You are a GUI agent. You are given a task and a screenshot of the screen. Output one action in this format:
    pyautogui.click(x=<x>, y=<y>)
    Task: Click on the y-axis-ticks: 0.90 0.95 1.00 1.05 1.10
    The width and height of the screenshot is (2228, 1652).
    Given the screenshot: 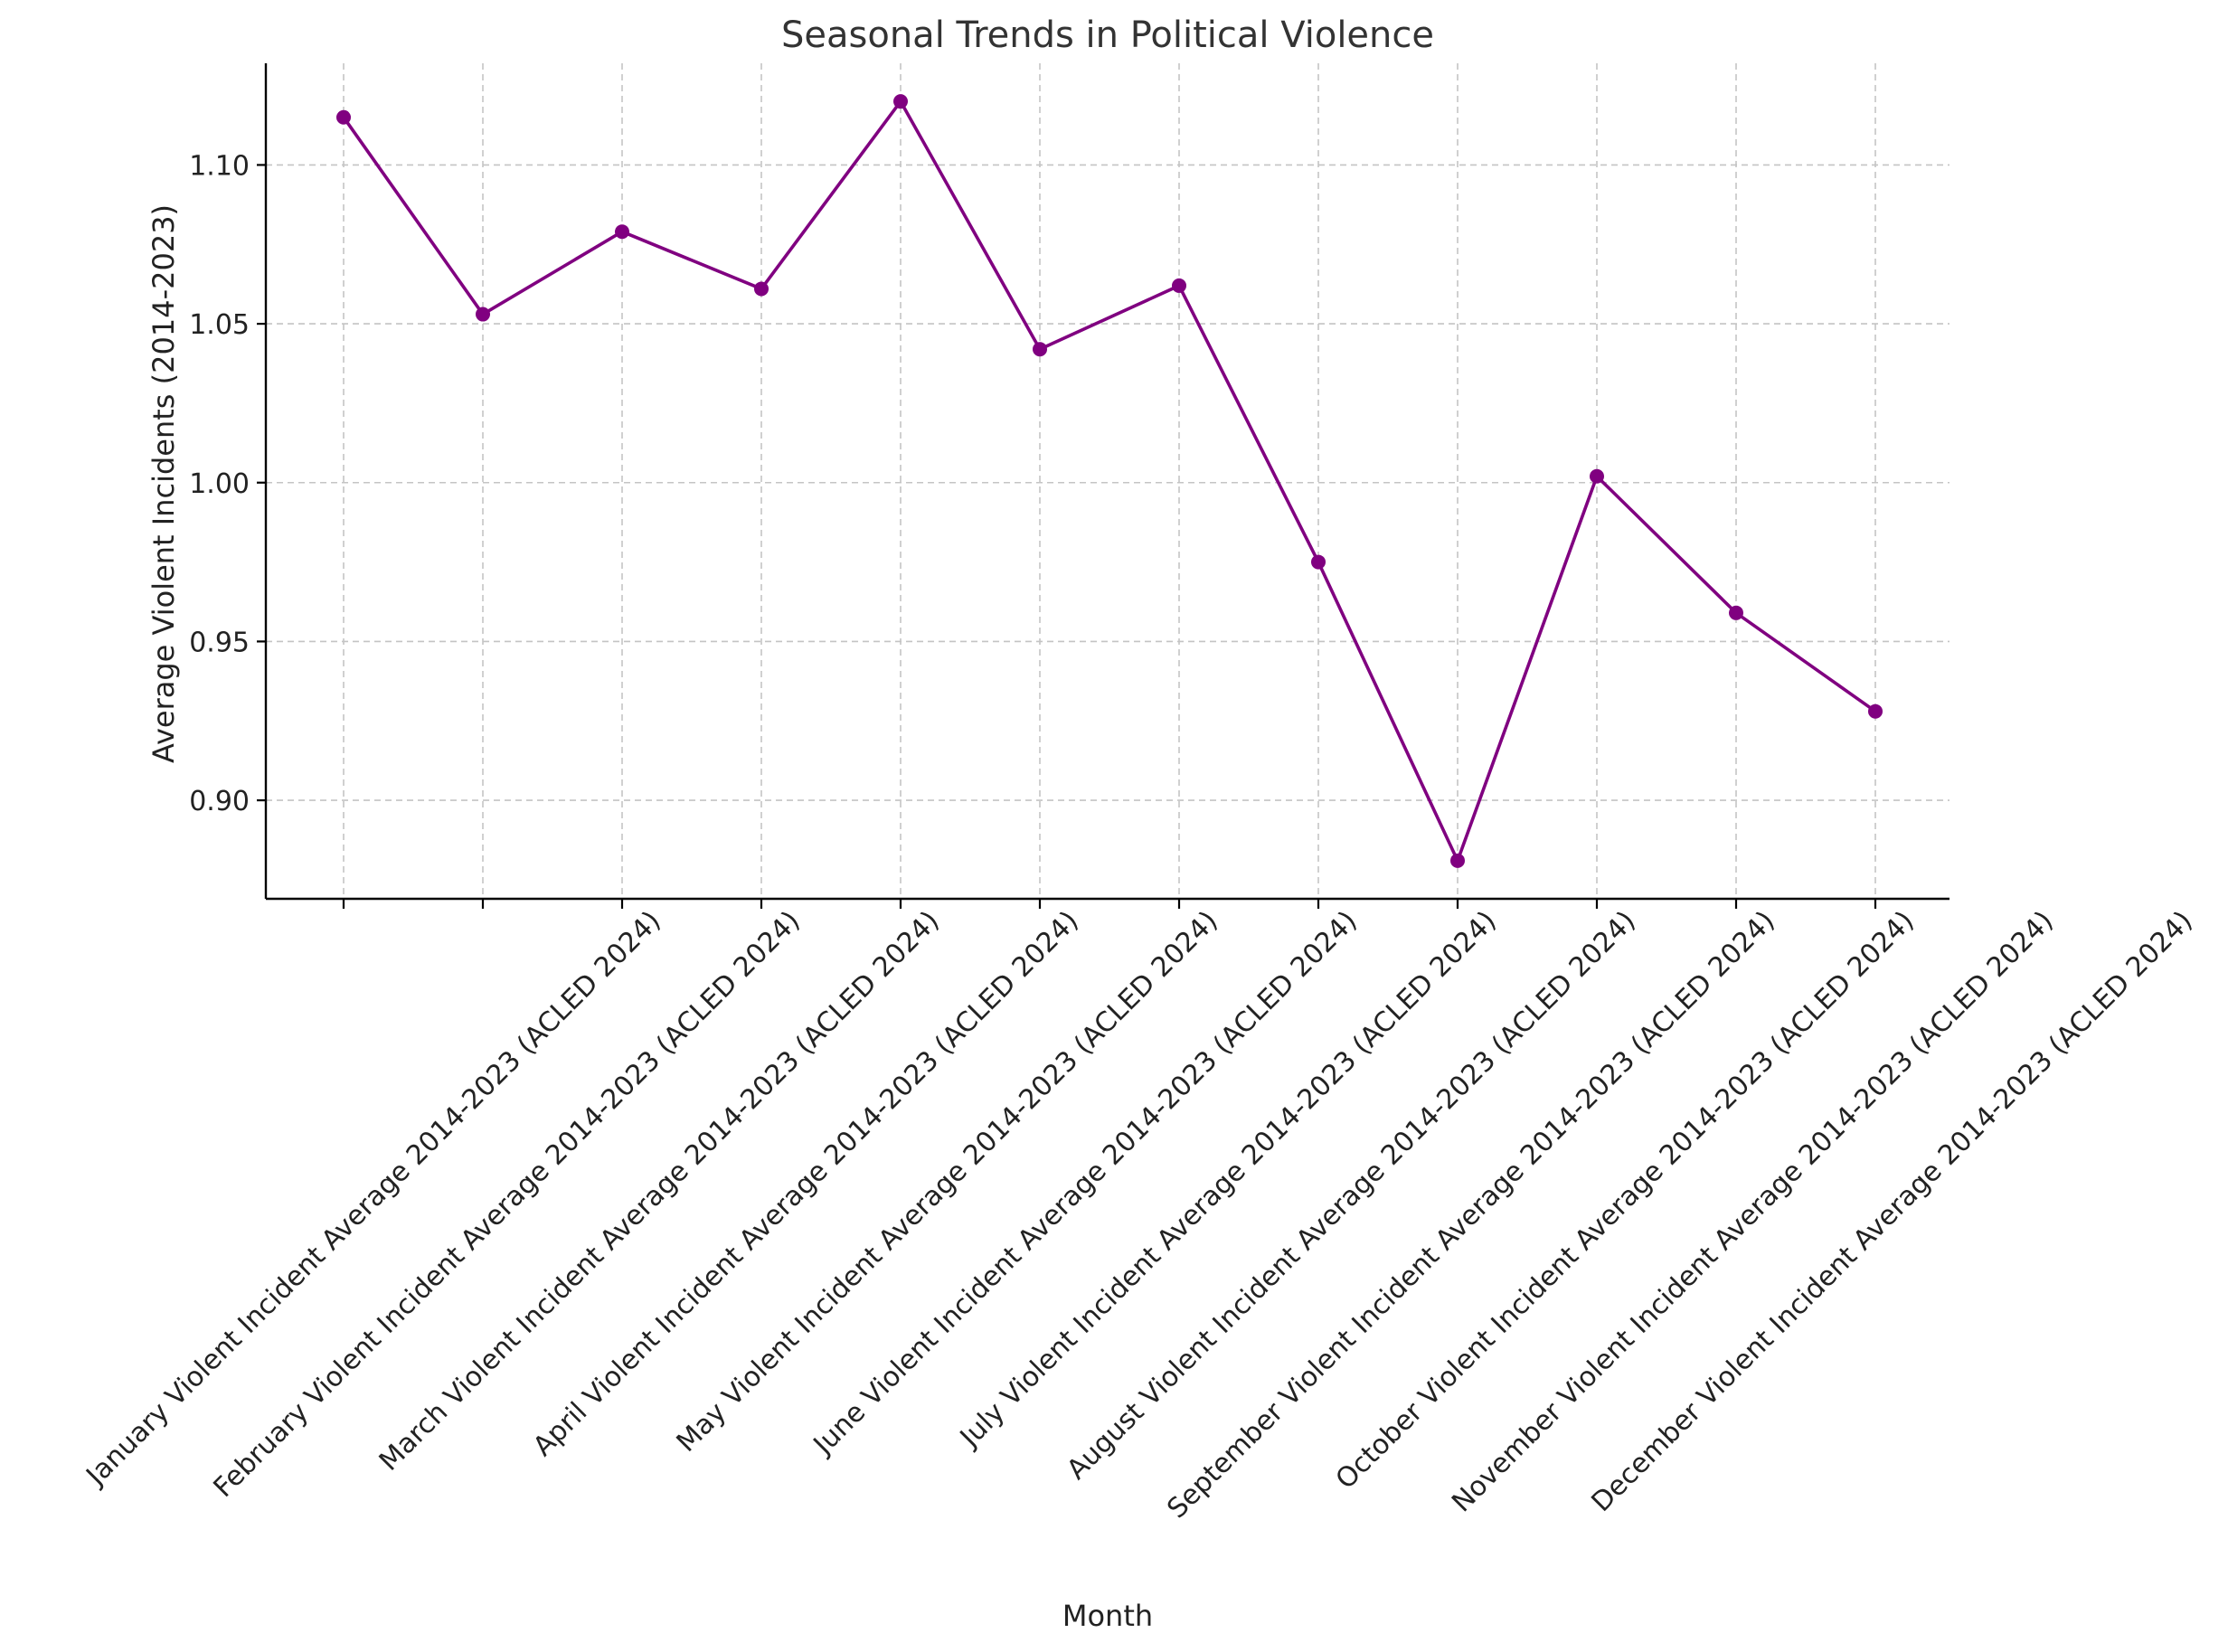 What is the action you would take?
    pyautogui.click(x=227, y=483)
    